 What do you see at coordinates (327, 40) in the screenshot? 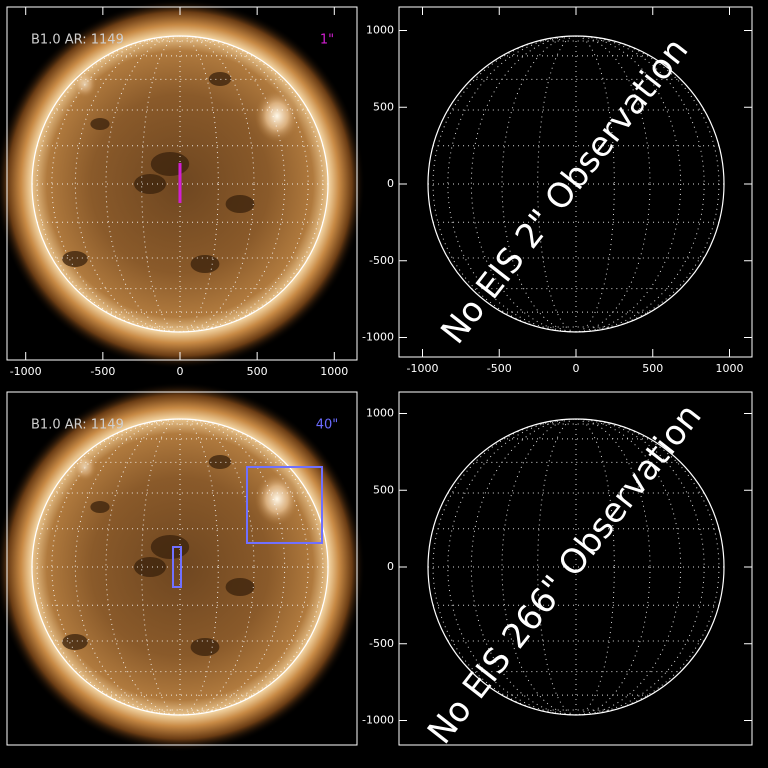
I see `slit-label: 1"` at bounding box center [327, 40].